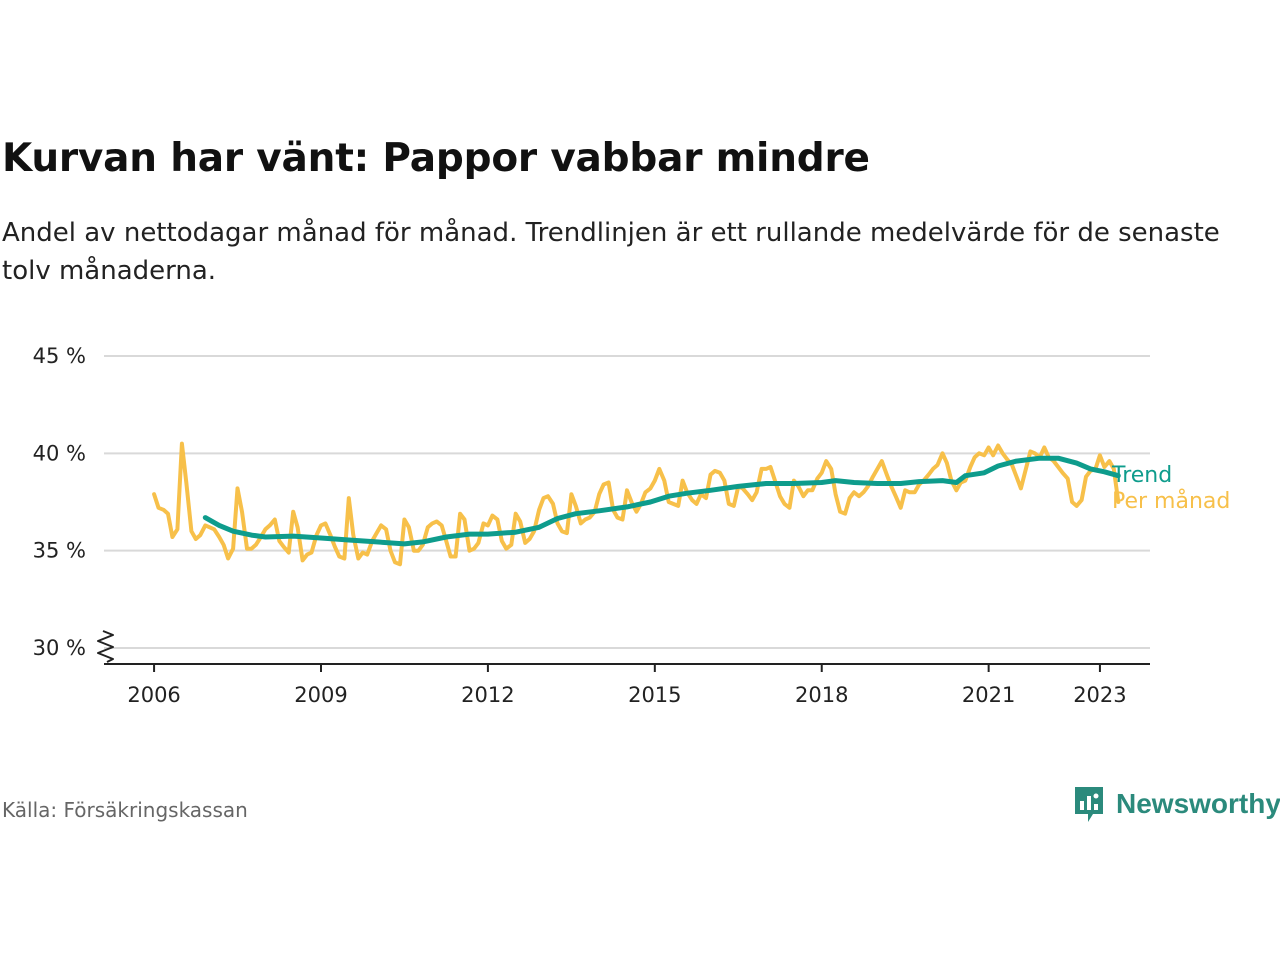  I want to click on y-tick-label: 30 %, so click(59, 648).